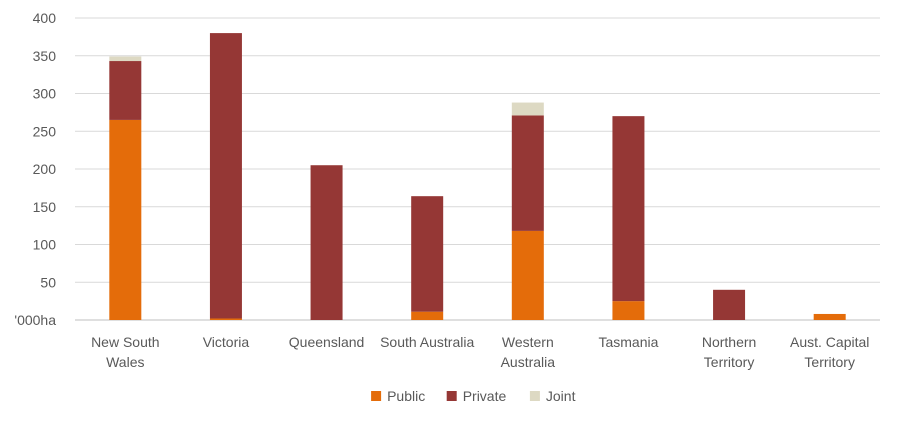  I want to click on y-axis-ticks: '000ha 50 100 150 200 250 300 350 400, so click(35, 169).